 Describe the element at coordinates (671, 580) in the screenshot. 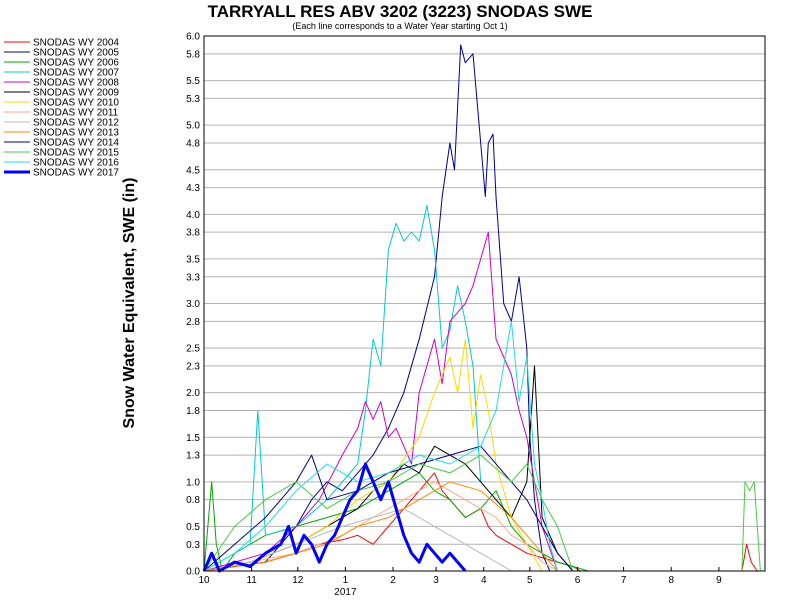

I see `x-tick-label: 8` at that location.